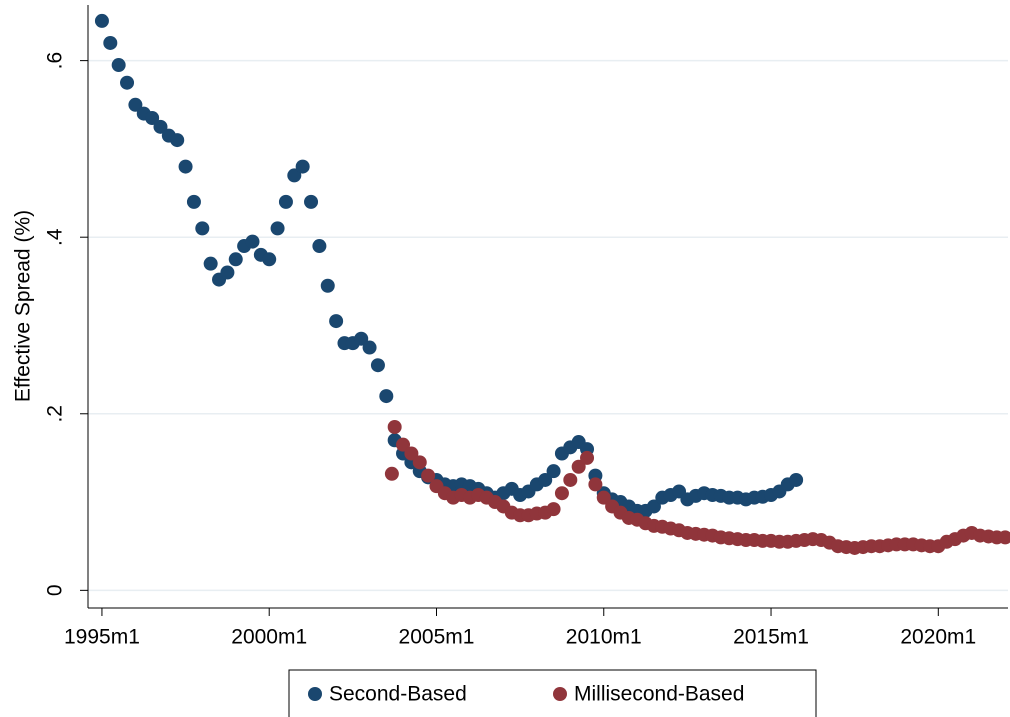  I want to click on x-tick-label: 2015m1, so click(771, 637).